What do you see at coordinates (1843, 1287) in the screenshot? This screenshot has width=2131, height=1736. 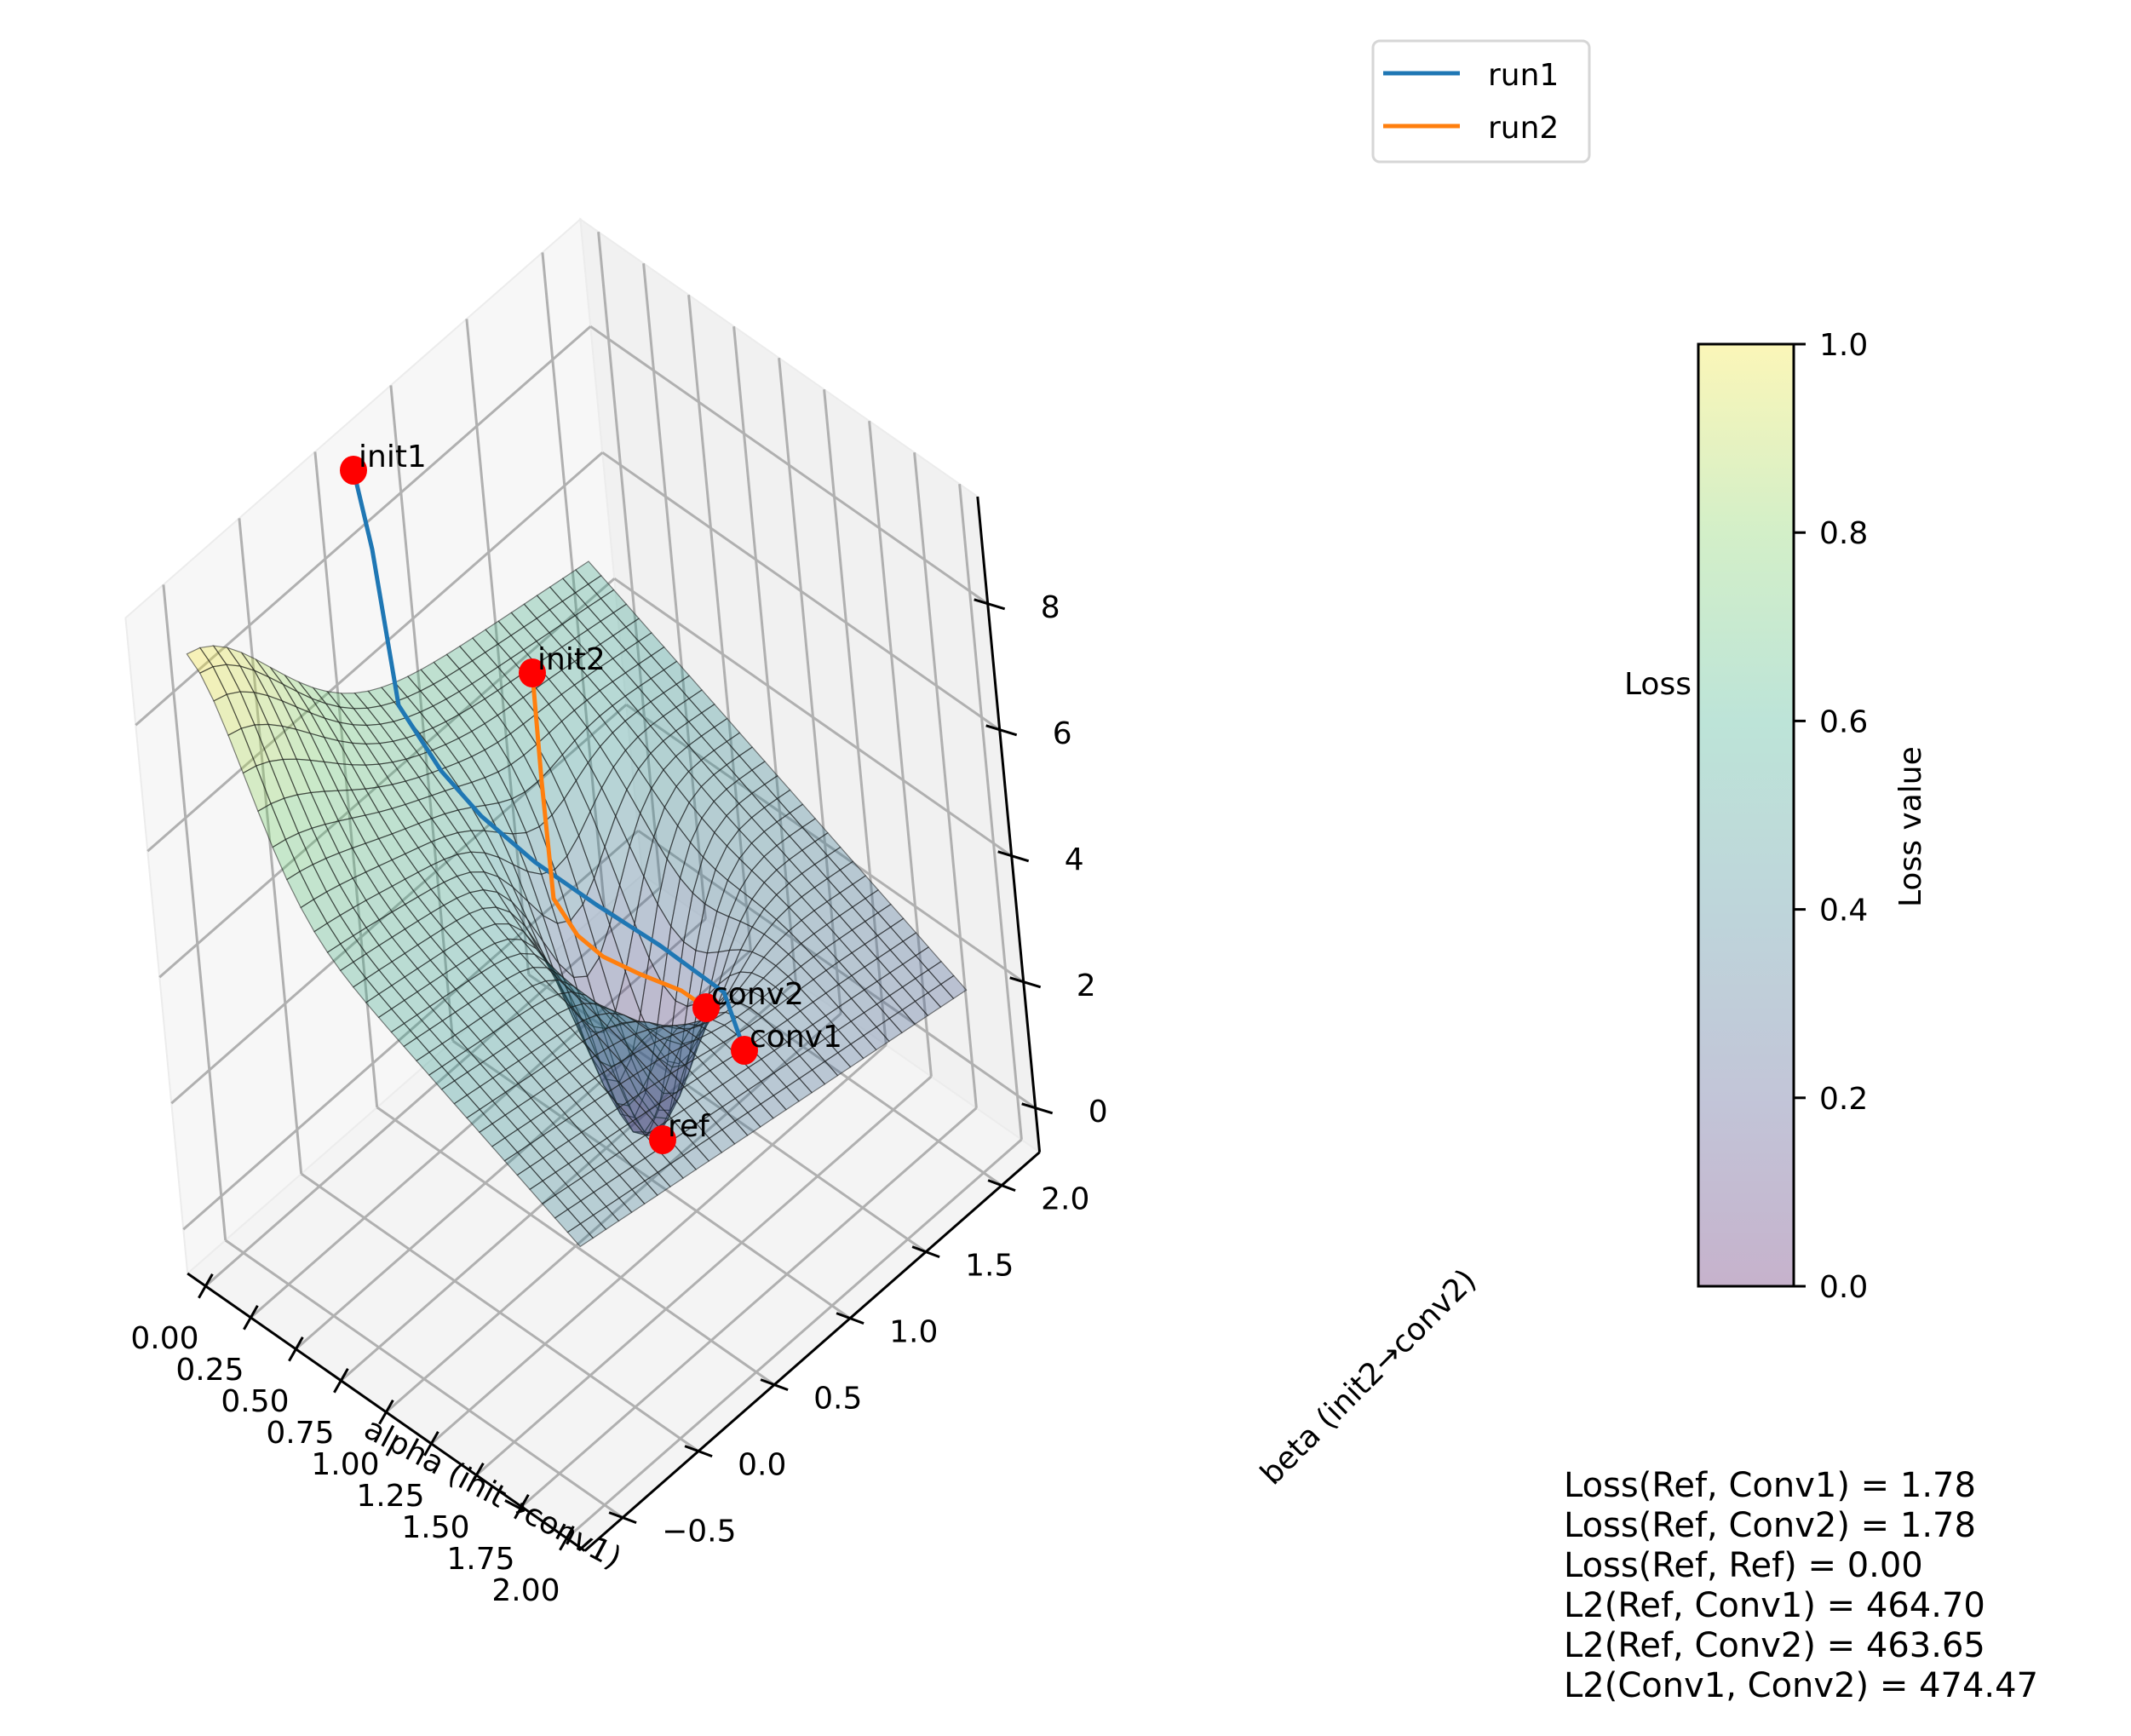 I see `colorbar-tick-label: 0.0` at bounding box center [1843, 1287].